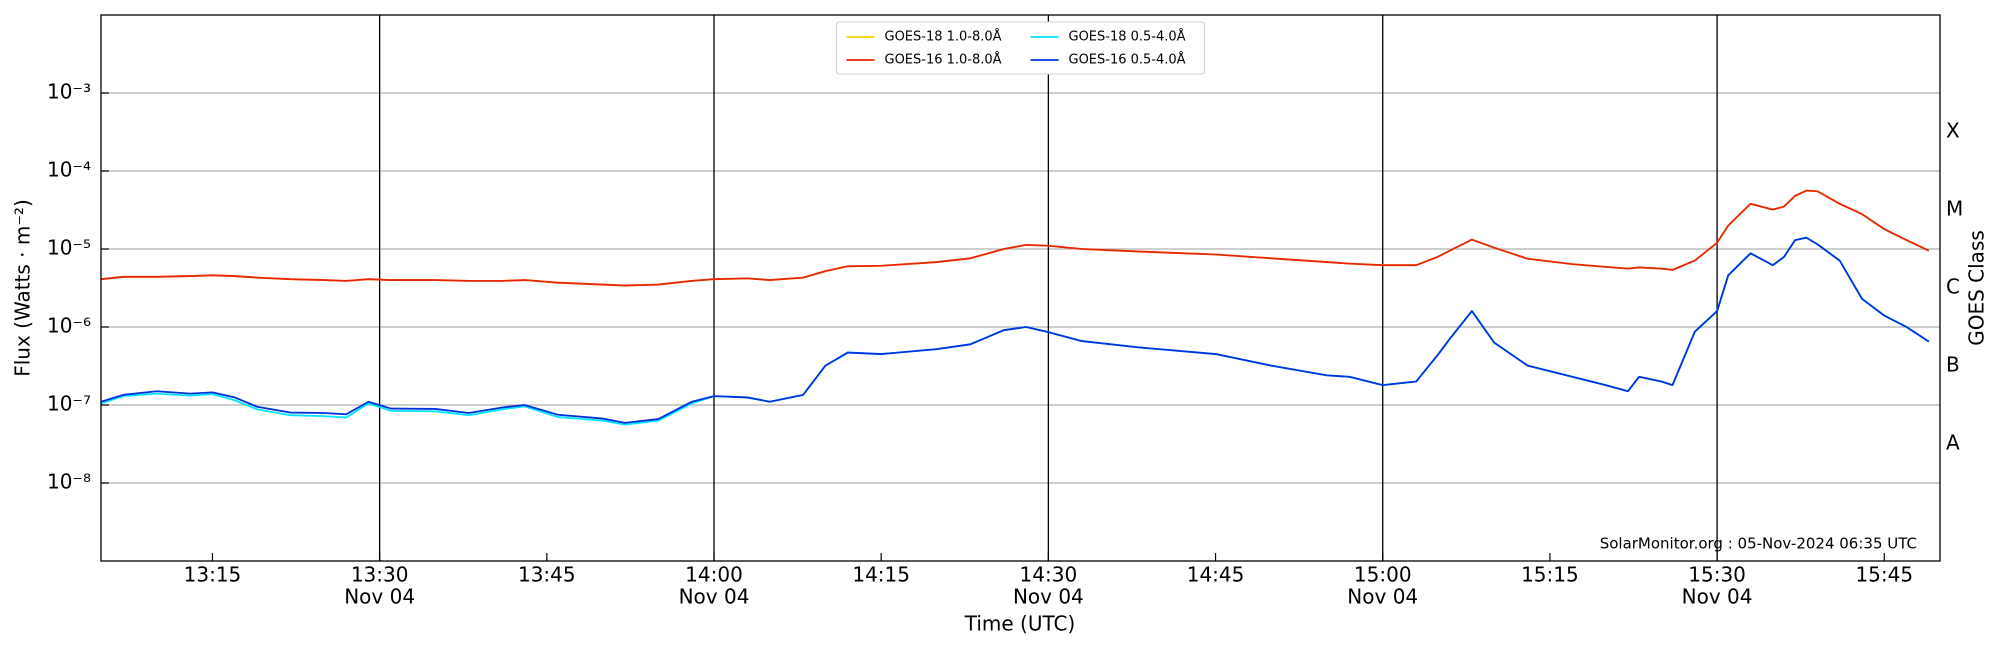 The width and height of the screenshot is (2000, 650). Describe the element at coordinates (1953, 365) in the screenshot. I see `y2-tick-label: B` at that location.